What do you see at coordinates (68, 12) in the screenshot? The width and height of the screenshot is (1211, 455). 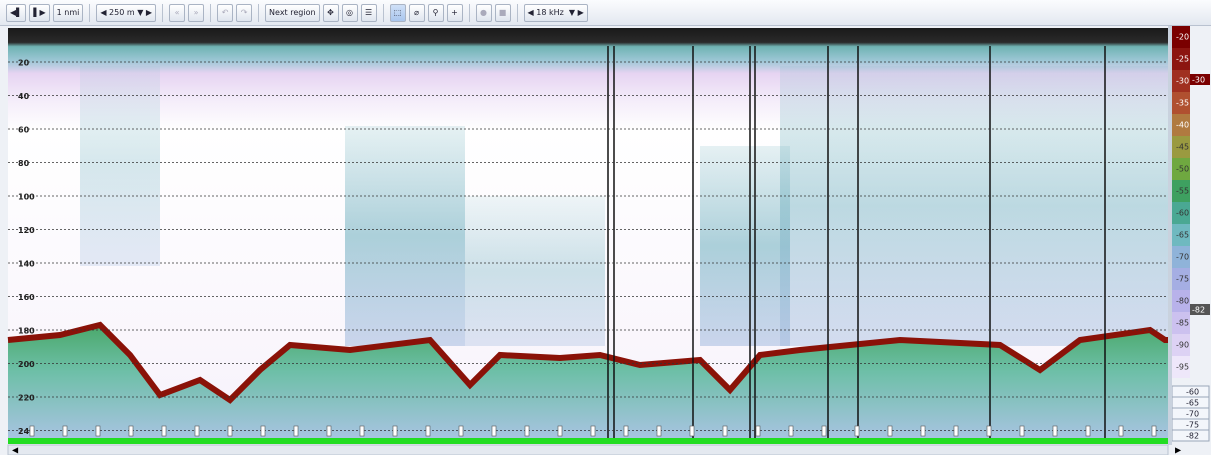 I see `distance-button: 1 nmi` at bounding box center [68, 12].